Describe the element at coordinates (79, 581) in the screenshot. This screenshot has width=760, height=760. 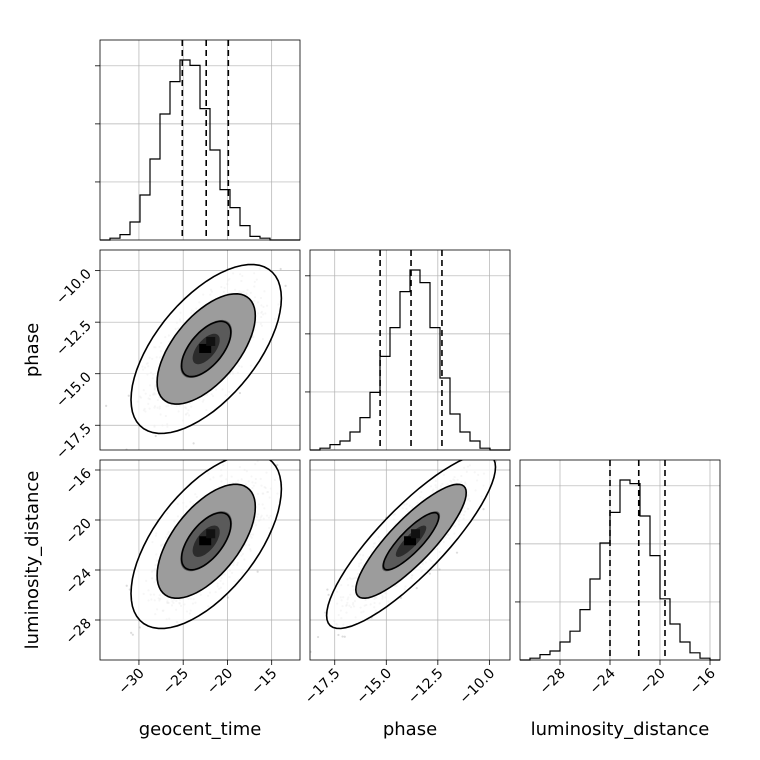
I see `y-tick-label: −24` at that location.